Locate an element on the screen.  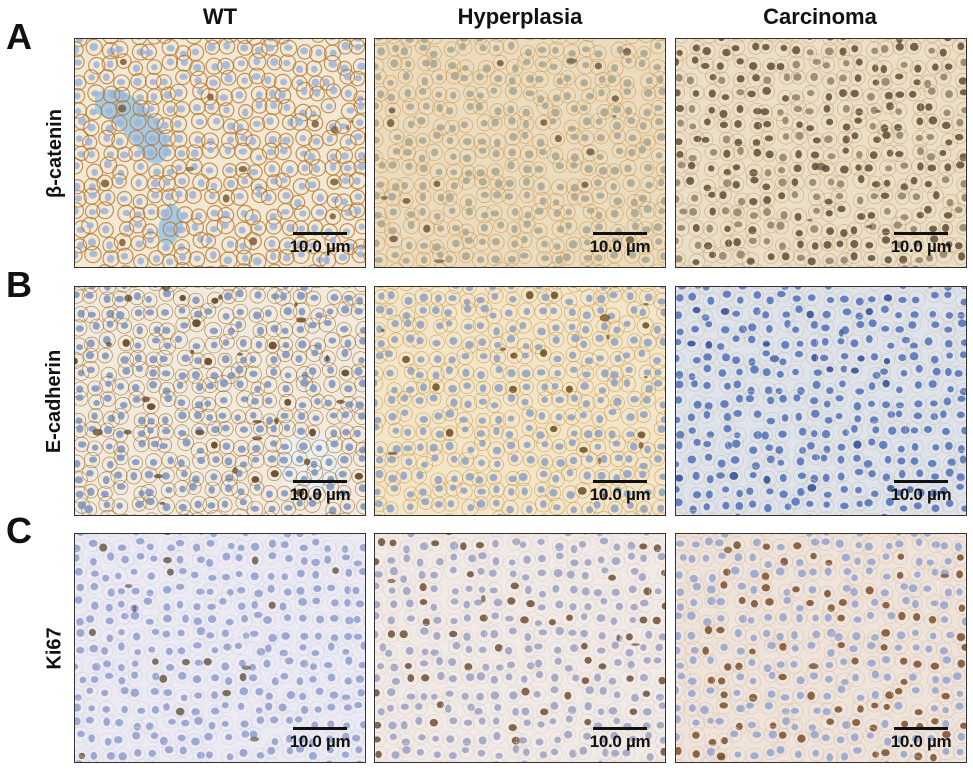
panel-letter-a: A is located at coordinates (19, 36).